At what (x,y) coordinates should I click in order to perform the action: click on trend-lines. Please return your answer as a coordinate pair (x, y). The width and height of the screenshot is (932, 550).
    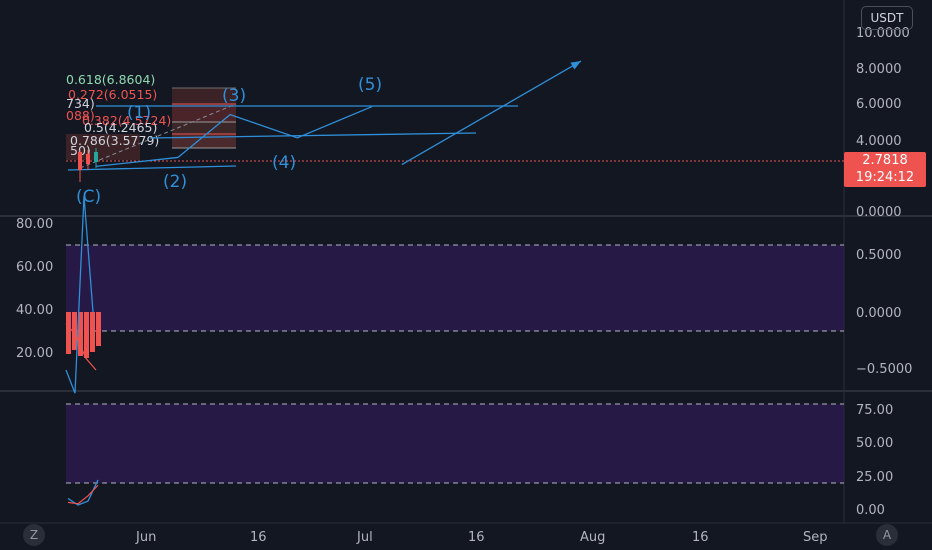
    Looking at the image, I should click on (292, 138).